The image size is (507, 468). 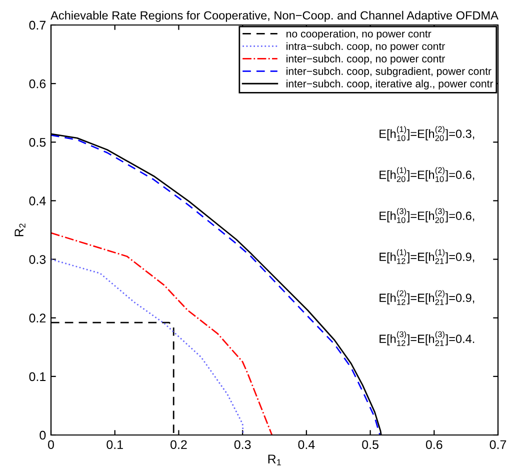 What do you see at coordinates (37, 25) in the screenshot?
I see `y-tick-label: 0.7` at bounding box center [37, 25].